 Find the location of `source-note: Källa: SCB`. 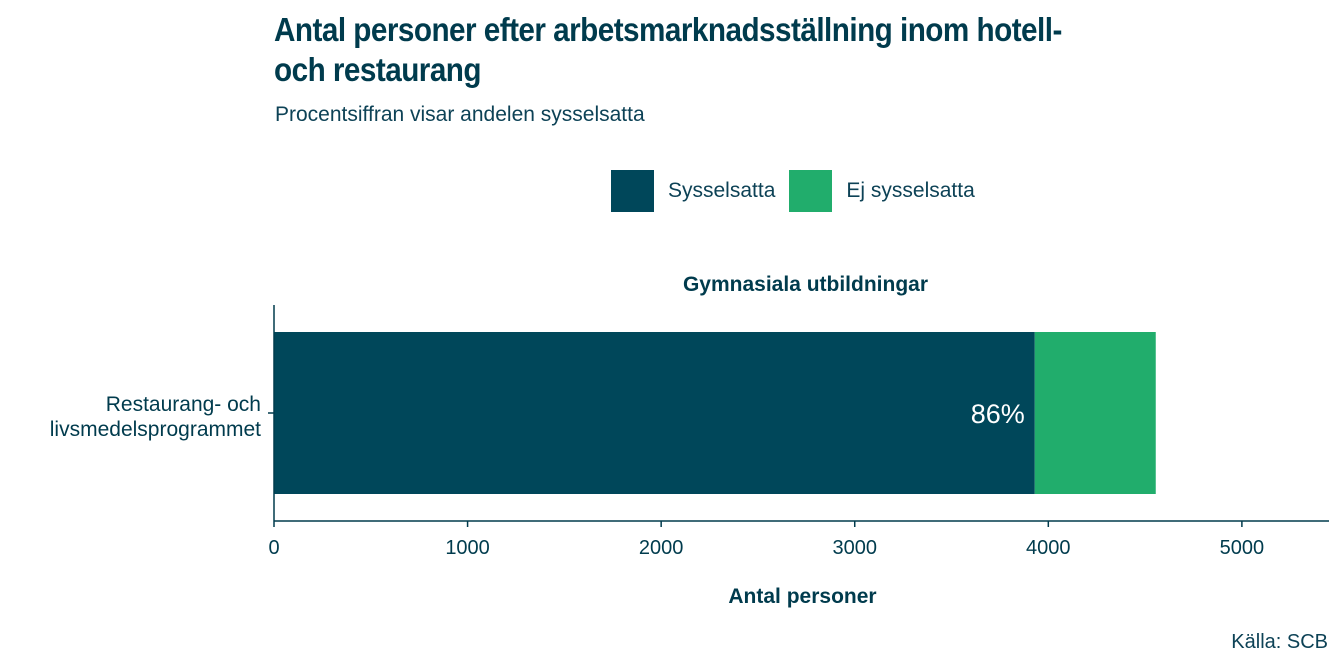

source-note: Källa: SCB is located at coordinates (1279, 642).